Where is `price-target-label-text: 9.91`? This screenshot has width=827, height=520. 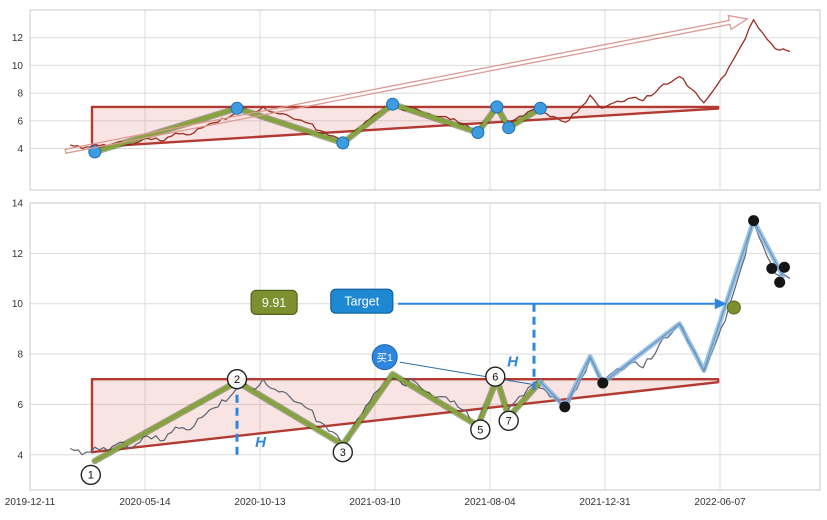 price-target-label-text: 9.91 is located at coordinates (274, 303).